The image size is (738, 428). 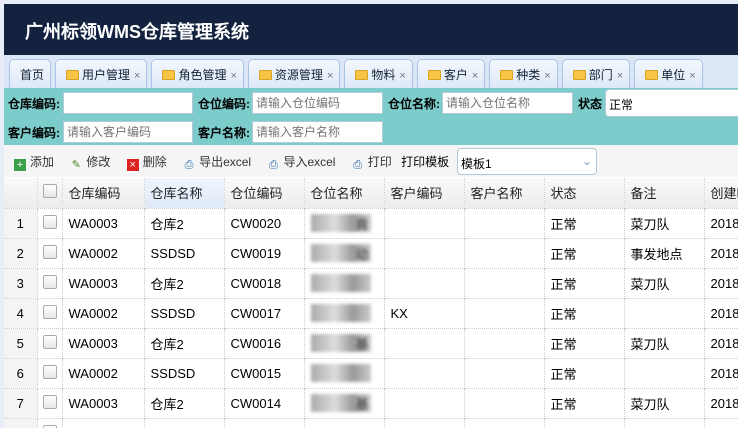 What do you see at coordinates (584, 193) in the screenshot?
I see `column-header: 状态` at bounding box center [584, 193].